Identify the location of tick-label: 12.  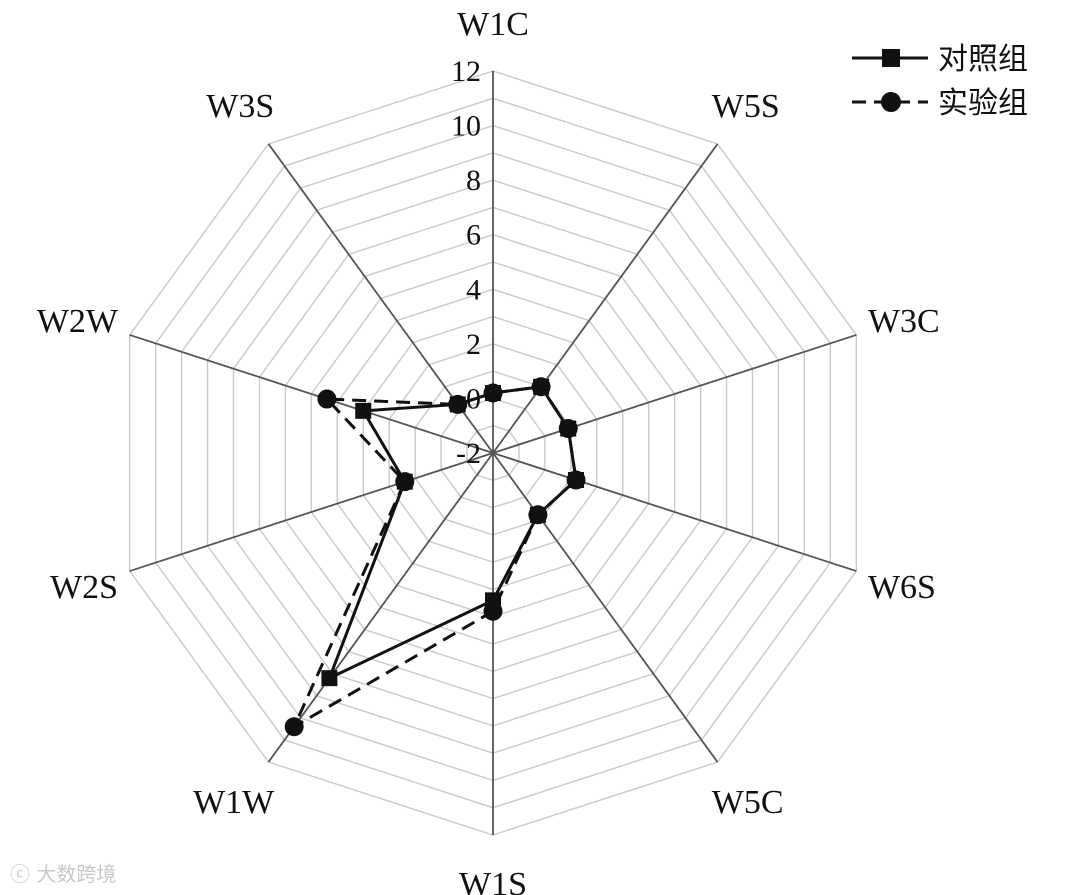
(466, 71).